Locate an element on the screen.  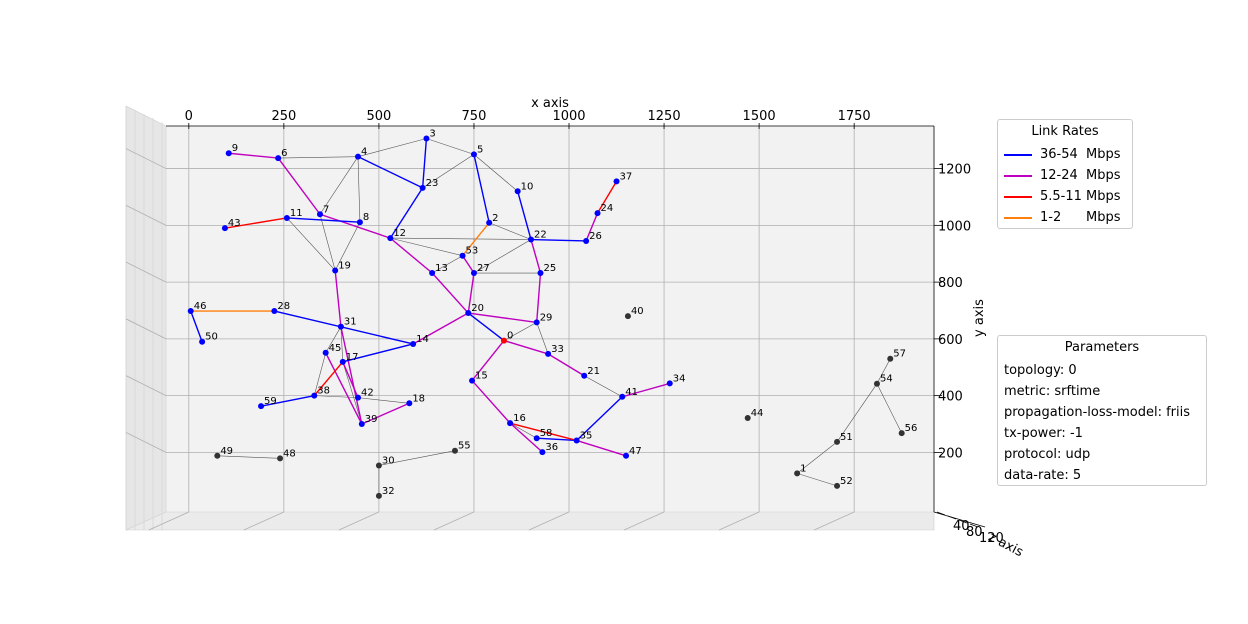
node-label: 6 is located at coordinates (284, 153).